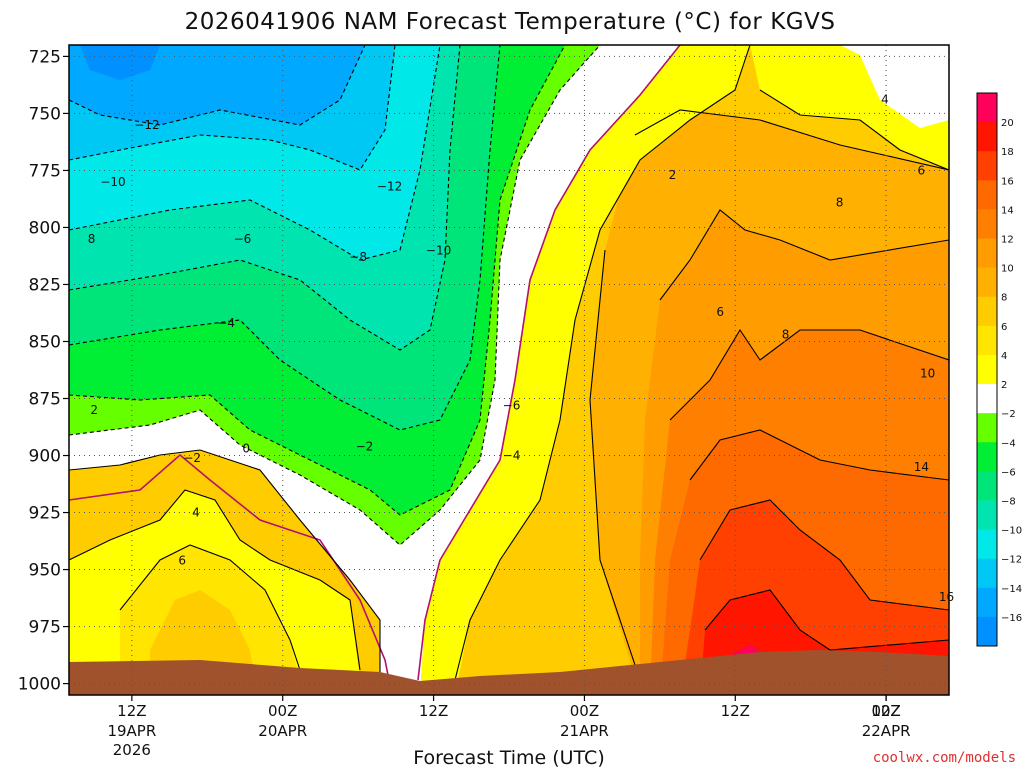  Describe the element at coordinates (45, 457) in the screenshot. I see `y-tick-label: 900` at that location.